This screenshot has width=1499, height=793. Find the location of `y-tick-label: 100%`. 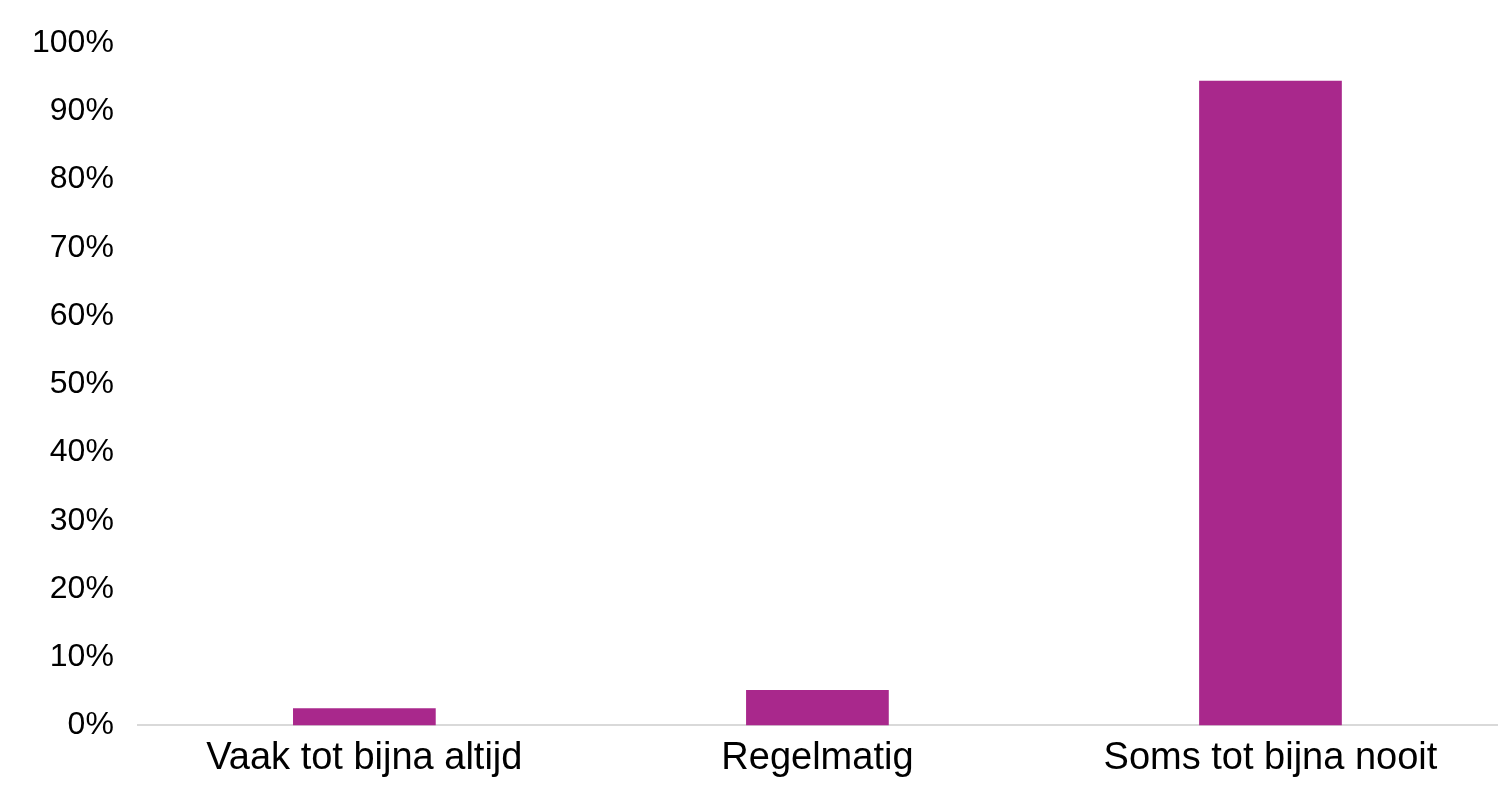

y-tick-label: 100% is located at coordinates (73, 41).